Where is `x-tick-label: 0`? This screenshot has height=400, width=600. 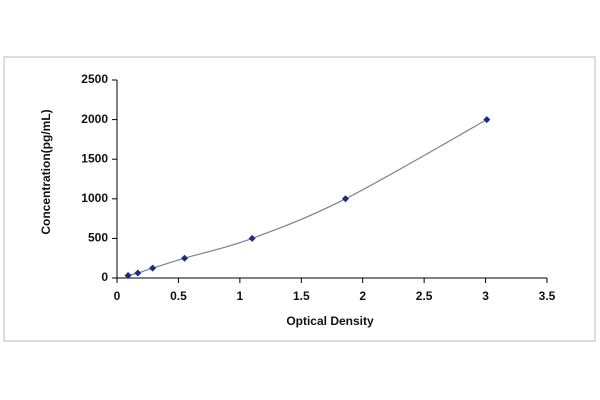 x-tick-label: 0 is located at coordinates (117, 296).